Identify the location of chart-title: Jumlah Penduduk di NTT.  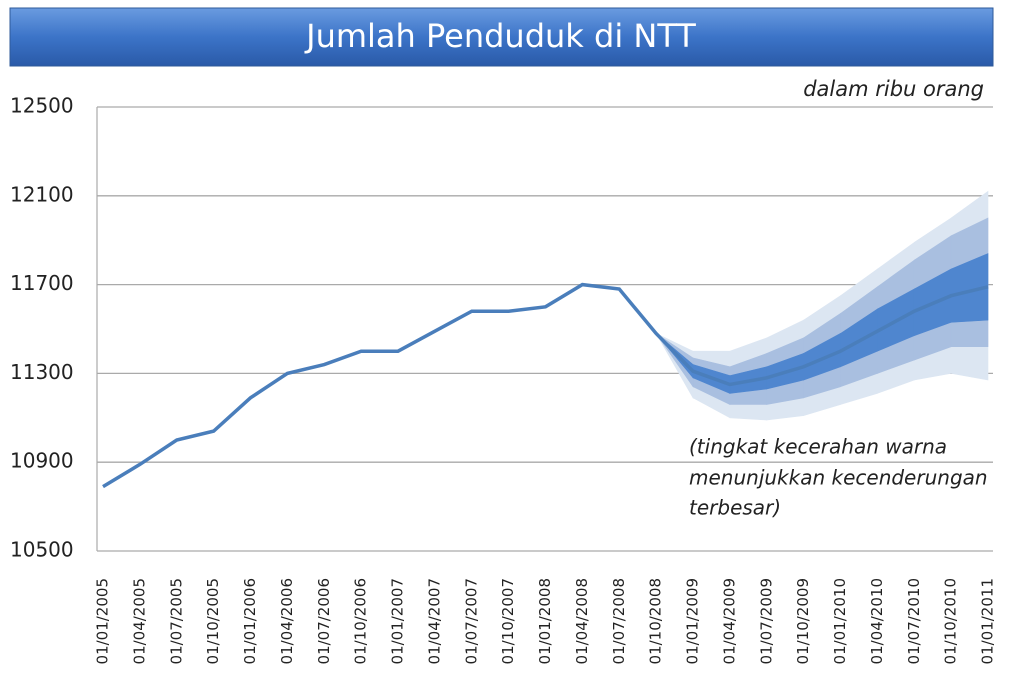
(500, 36).